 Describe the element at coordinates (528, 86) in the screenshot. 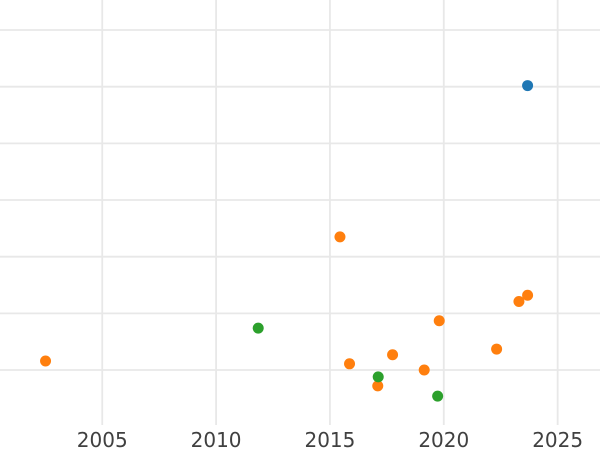

I see `data-point-blue-series` at that location.